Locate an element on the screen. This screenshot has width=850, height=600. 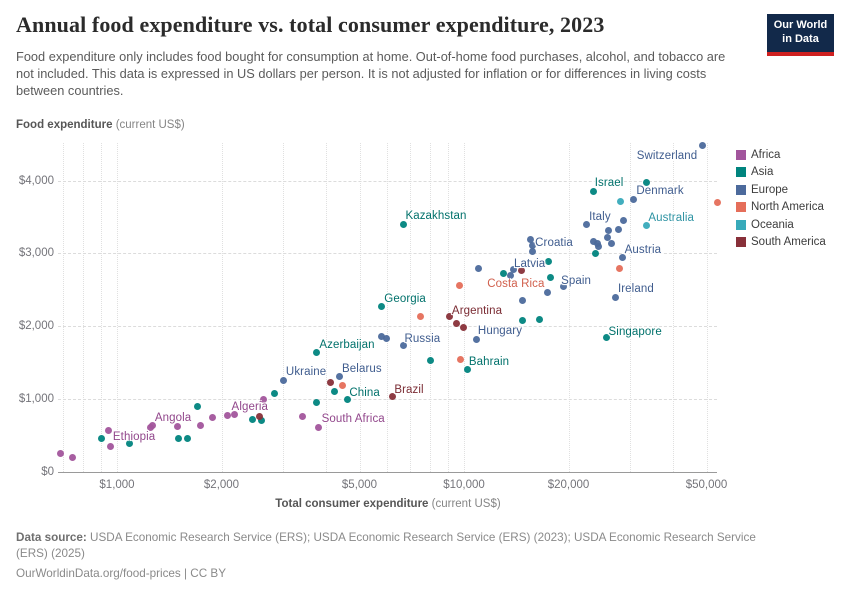
data-point-argentina is located at coordinates (449, 317).